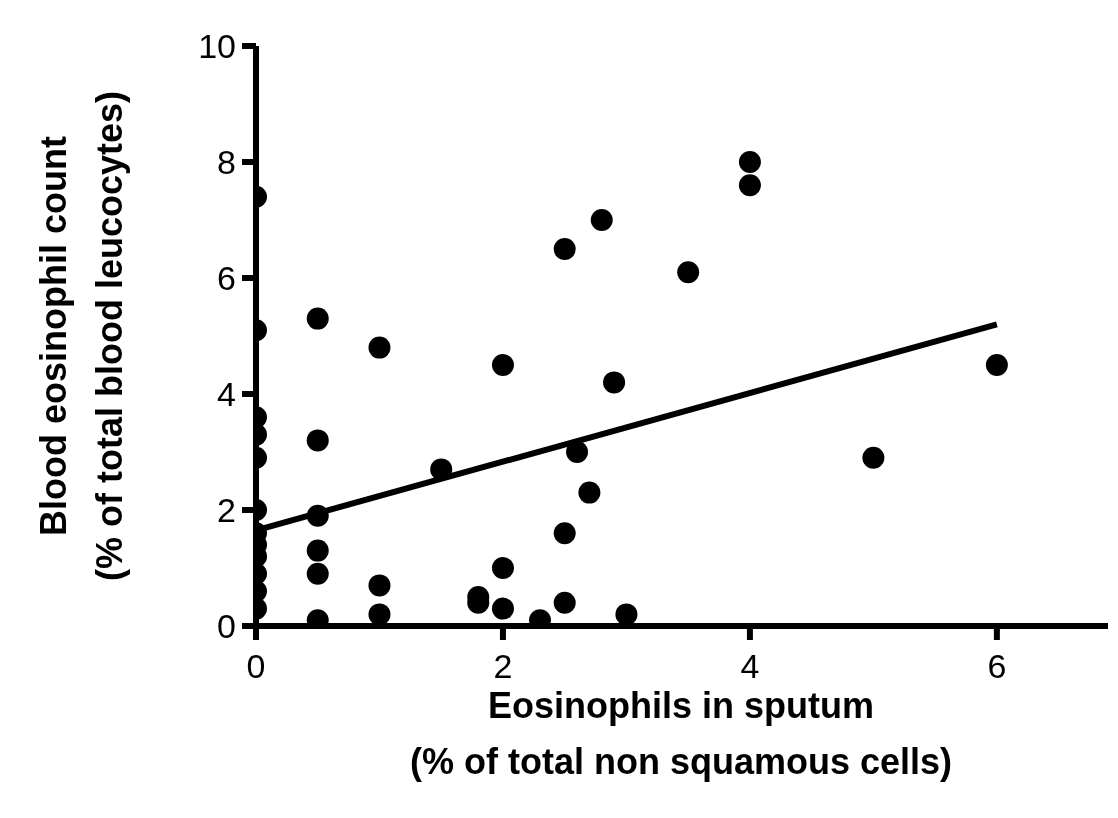 This screenshot has height=818, width=1118. I want to click on x-tick-label: 6, so click(997, 666).